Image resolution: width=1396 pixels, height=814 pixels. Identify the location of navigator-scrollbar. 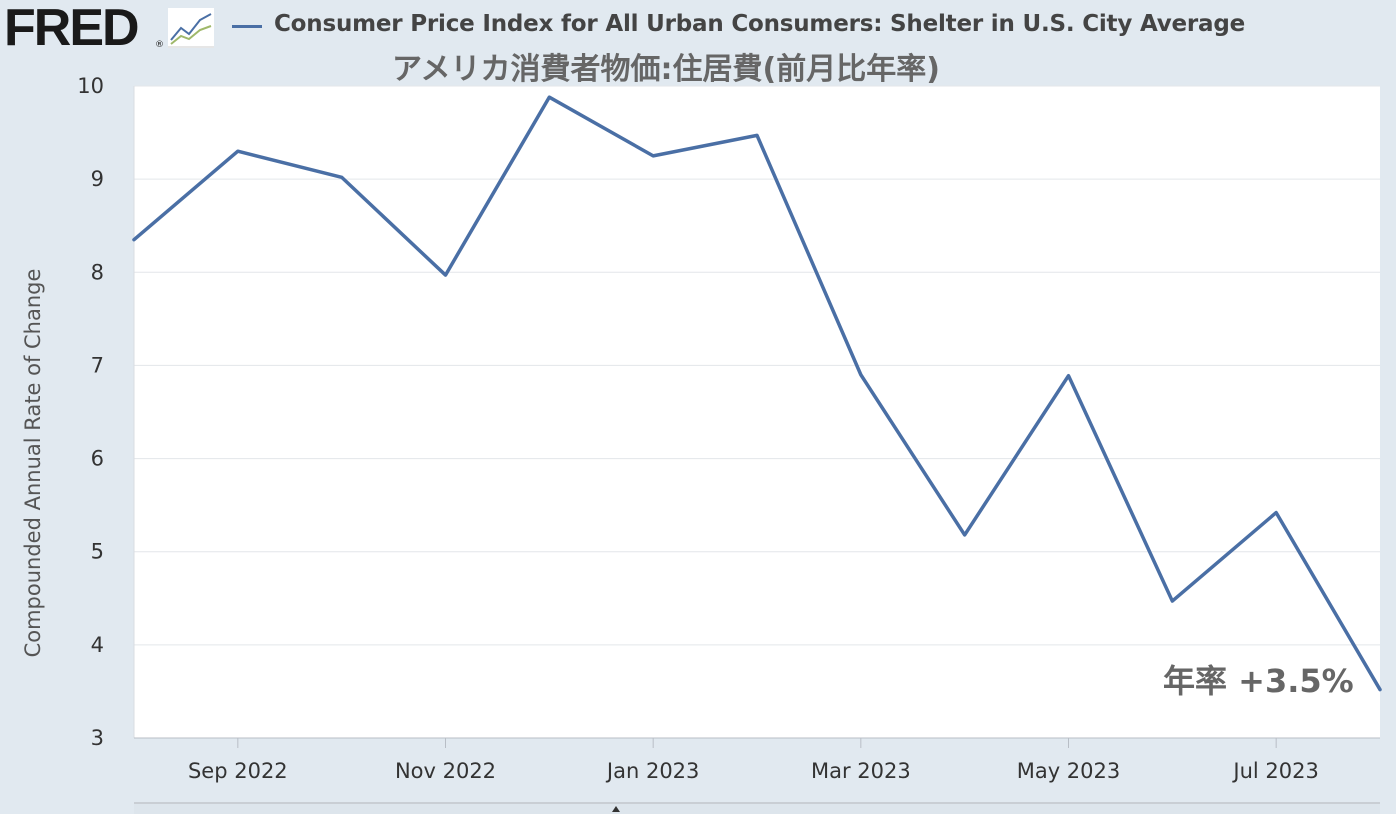
(757, 808).